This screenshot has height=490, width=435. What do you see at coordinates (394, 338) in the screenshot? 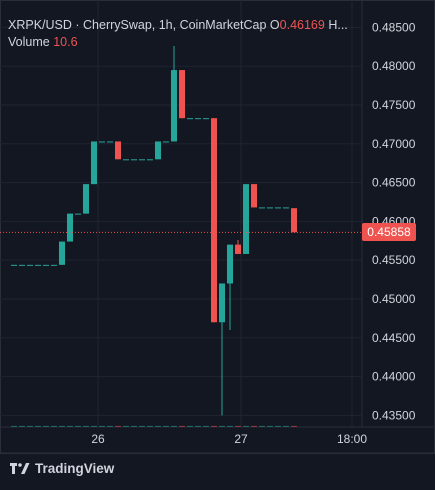
I see `y-tick-label: 0.44500` at bounding box center [394, 338].